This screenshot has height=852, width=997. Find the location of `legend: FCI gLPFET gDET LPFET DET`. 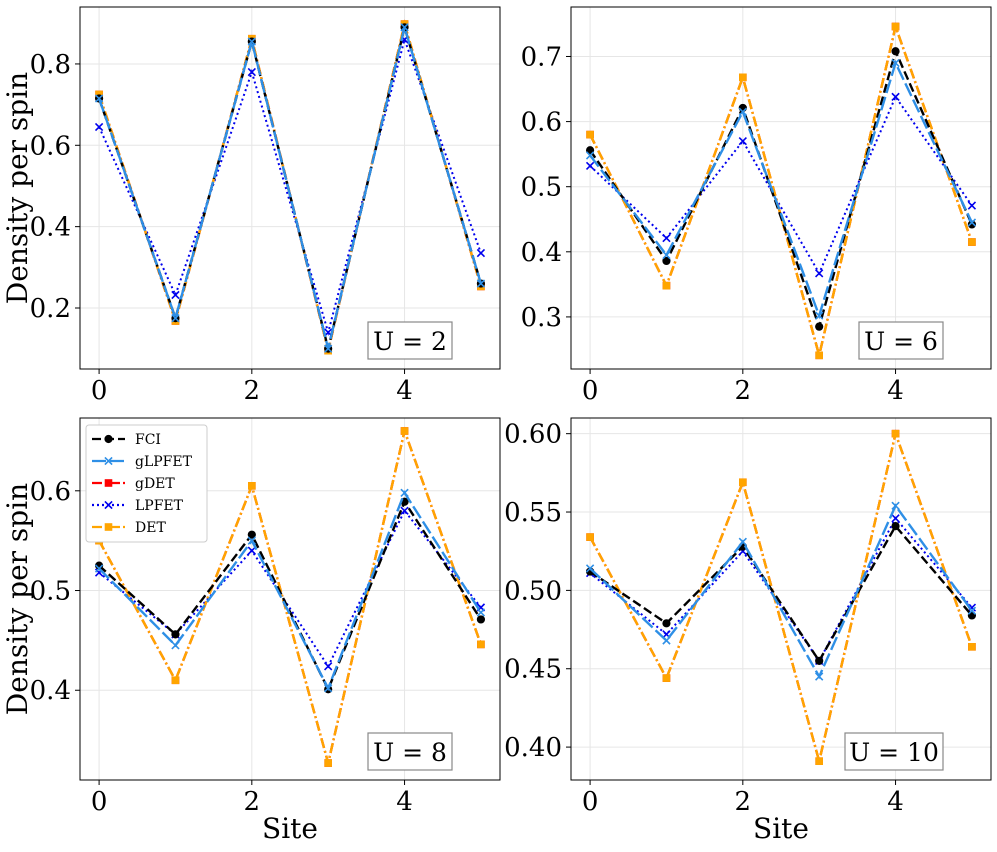

legend: FCI gLPFET gDET LPFET DET is located at coordinates (146, 483).